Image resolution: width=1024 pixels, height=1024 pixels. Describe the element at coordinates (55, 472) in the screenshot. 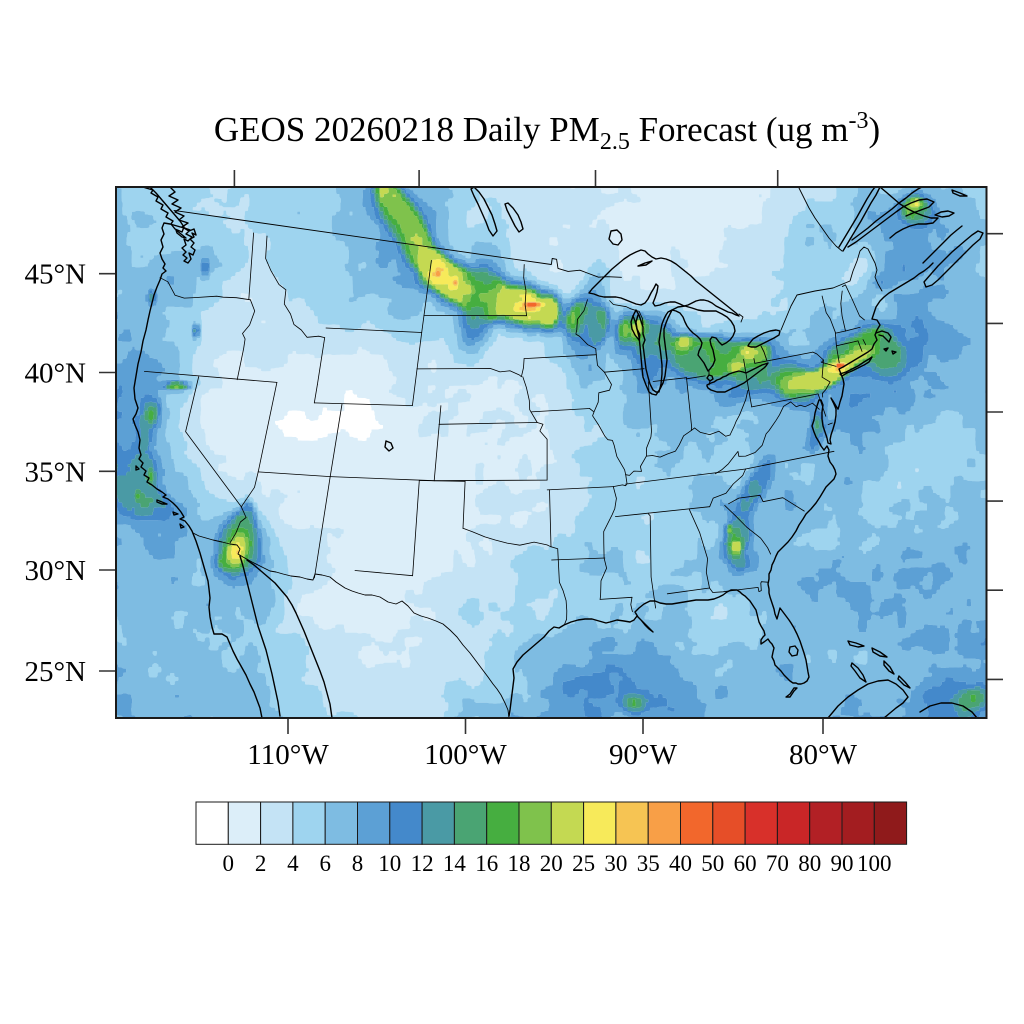

I see `svg-text: 35°N` at that location.